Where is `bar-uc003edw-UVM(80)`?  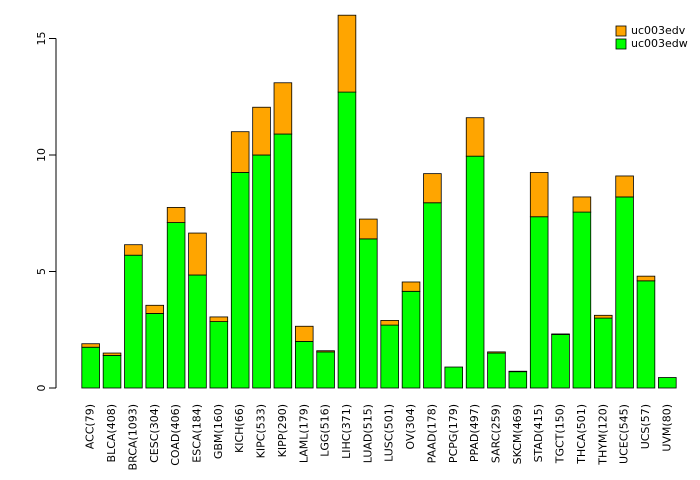
bar-uc003edw-UVM(80) is located at coordinates (667, 383).